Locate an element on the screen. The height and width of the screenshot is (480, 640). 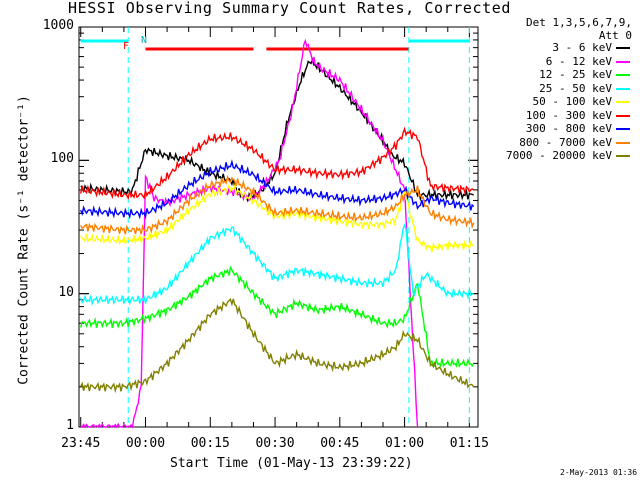
legend-entry: 800 - 7000 keV is located at coordinates (558, 143).